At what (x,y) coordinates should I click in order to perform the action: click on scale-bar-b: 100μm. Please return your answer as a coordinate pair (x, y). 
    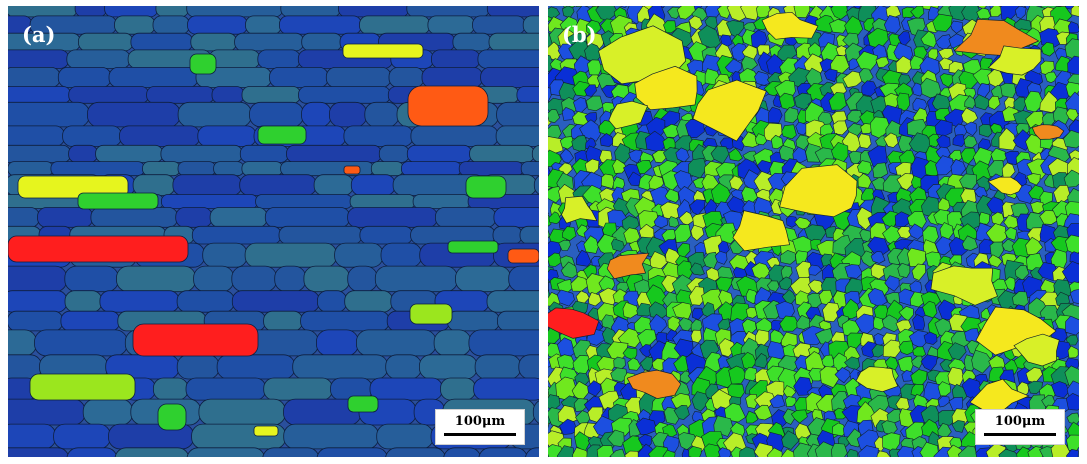
    Looking at the image, I should click on (1020, 427).